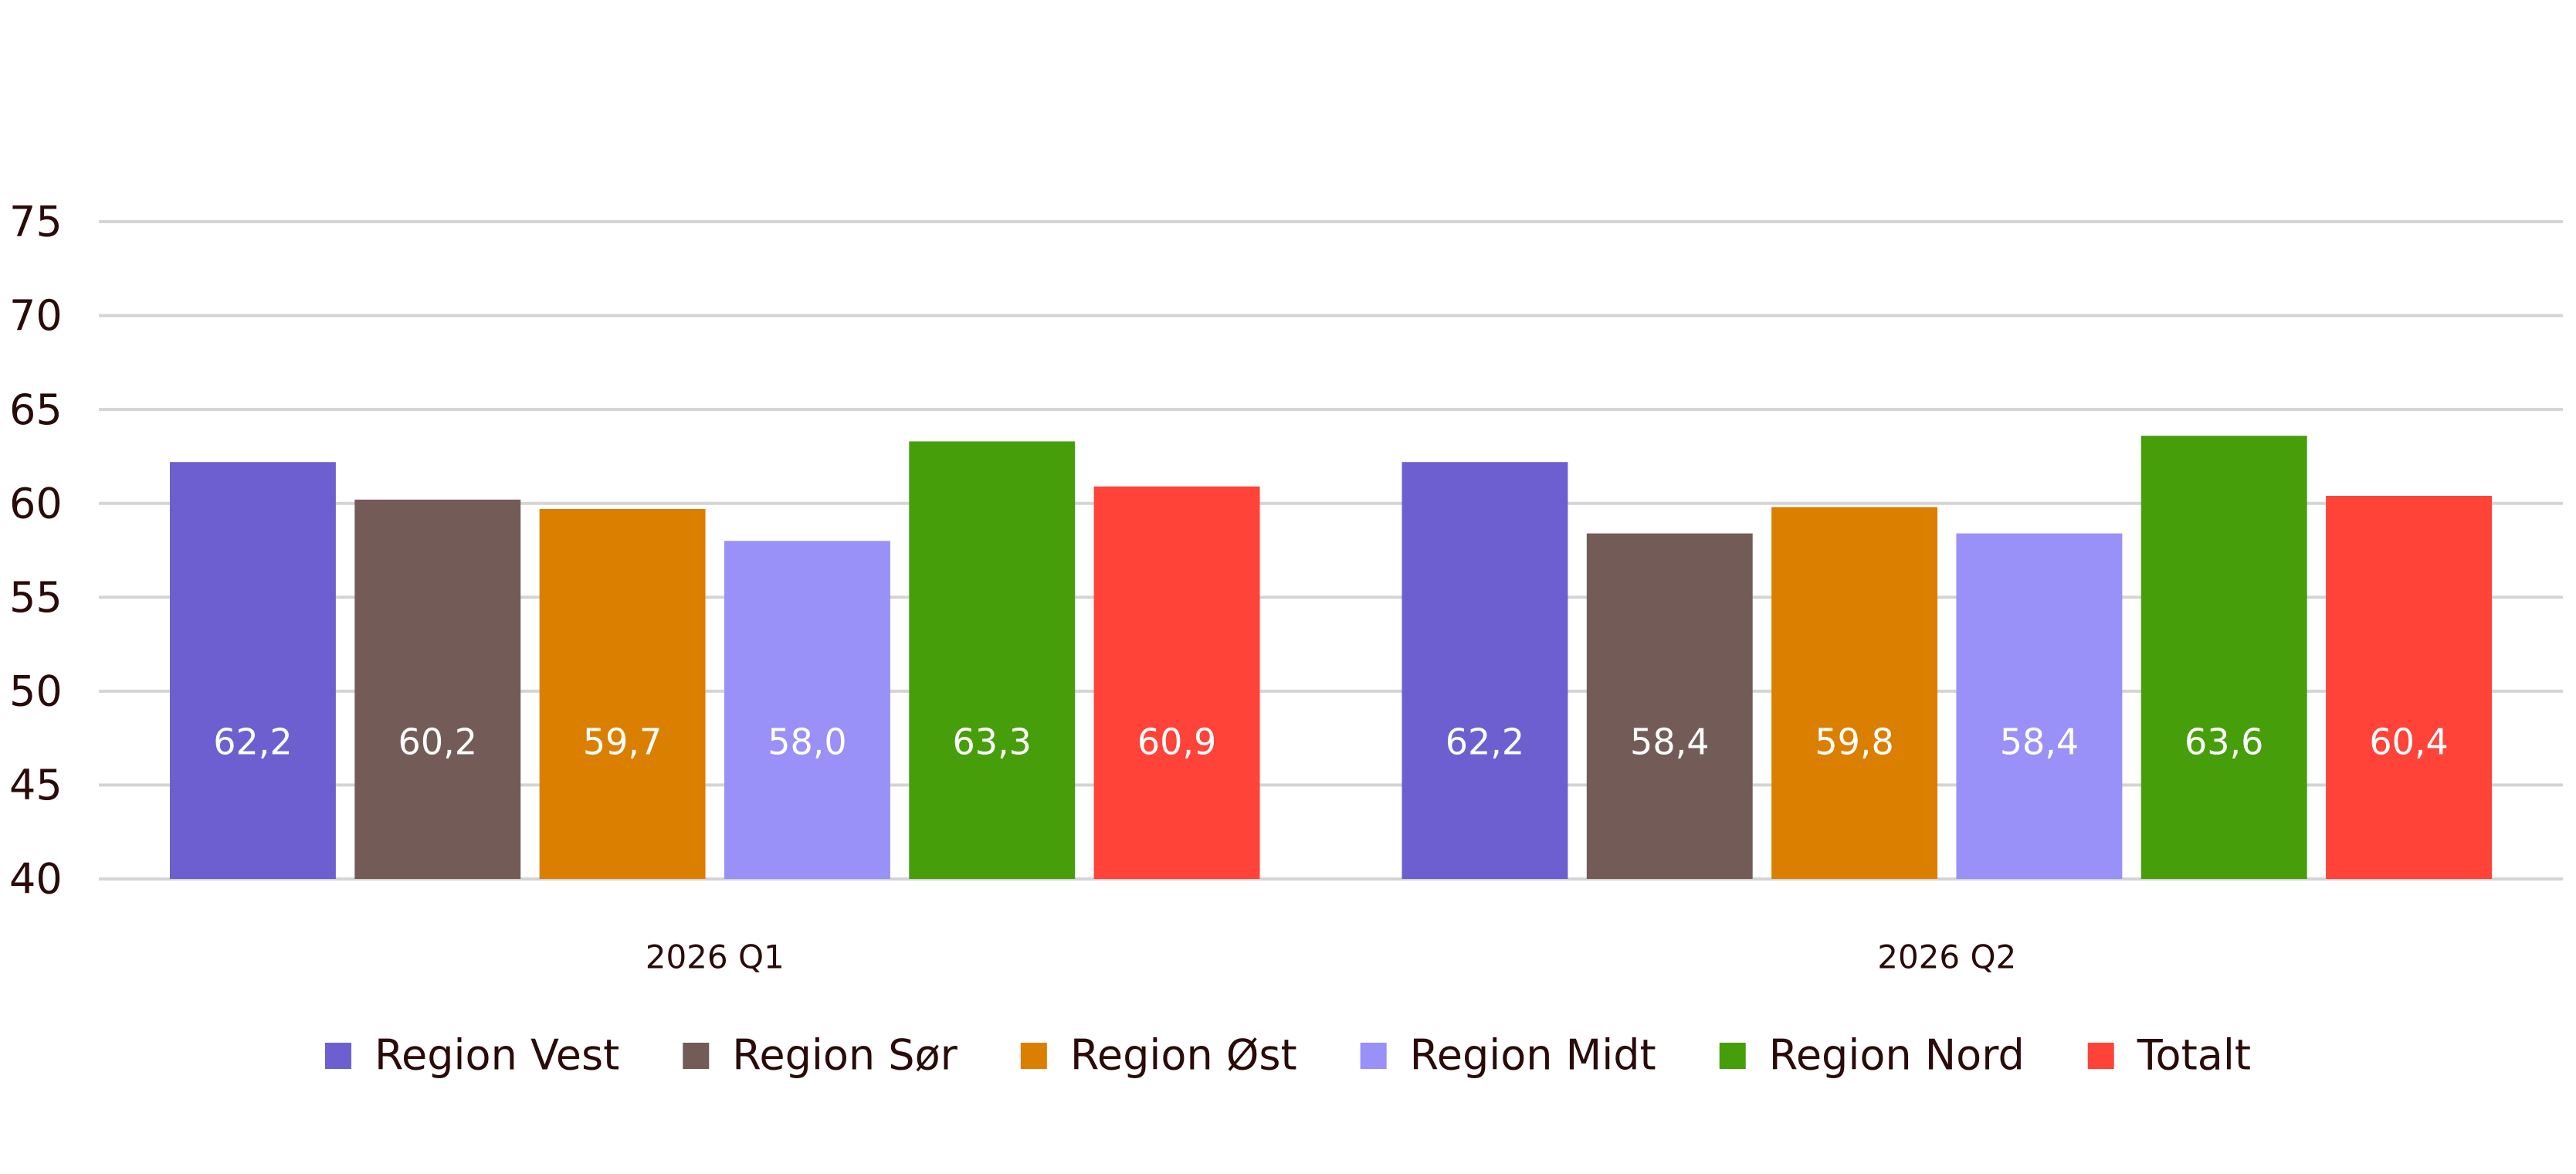 The image size is (2576, 1174). What do you see at coordinates (1854, 742) in the screenshot?
I see `value-label: 59,8` at bounding box center [1854, 742].